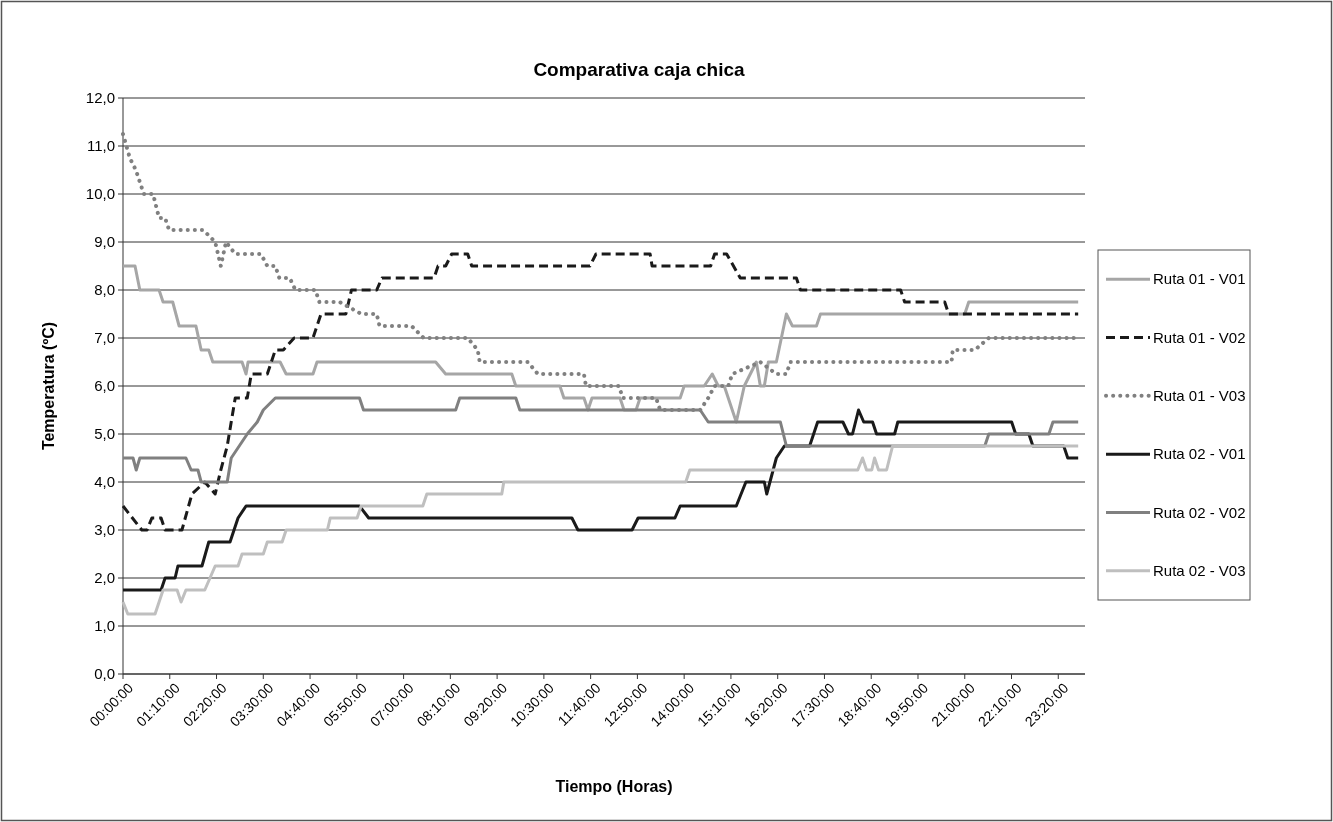 This screenshot has height=822, width=1333. What do you see at coordinates (104, 242) in the screenshot?
I see `y-tick-label: 9,0` at bounding box center [104, 242].